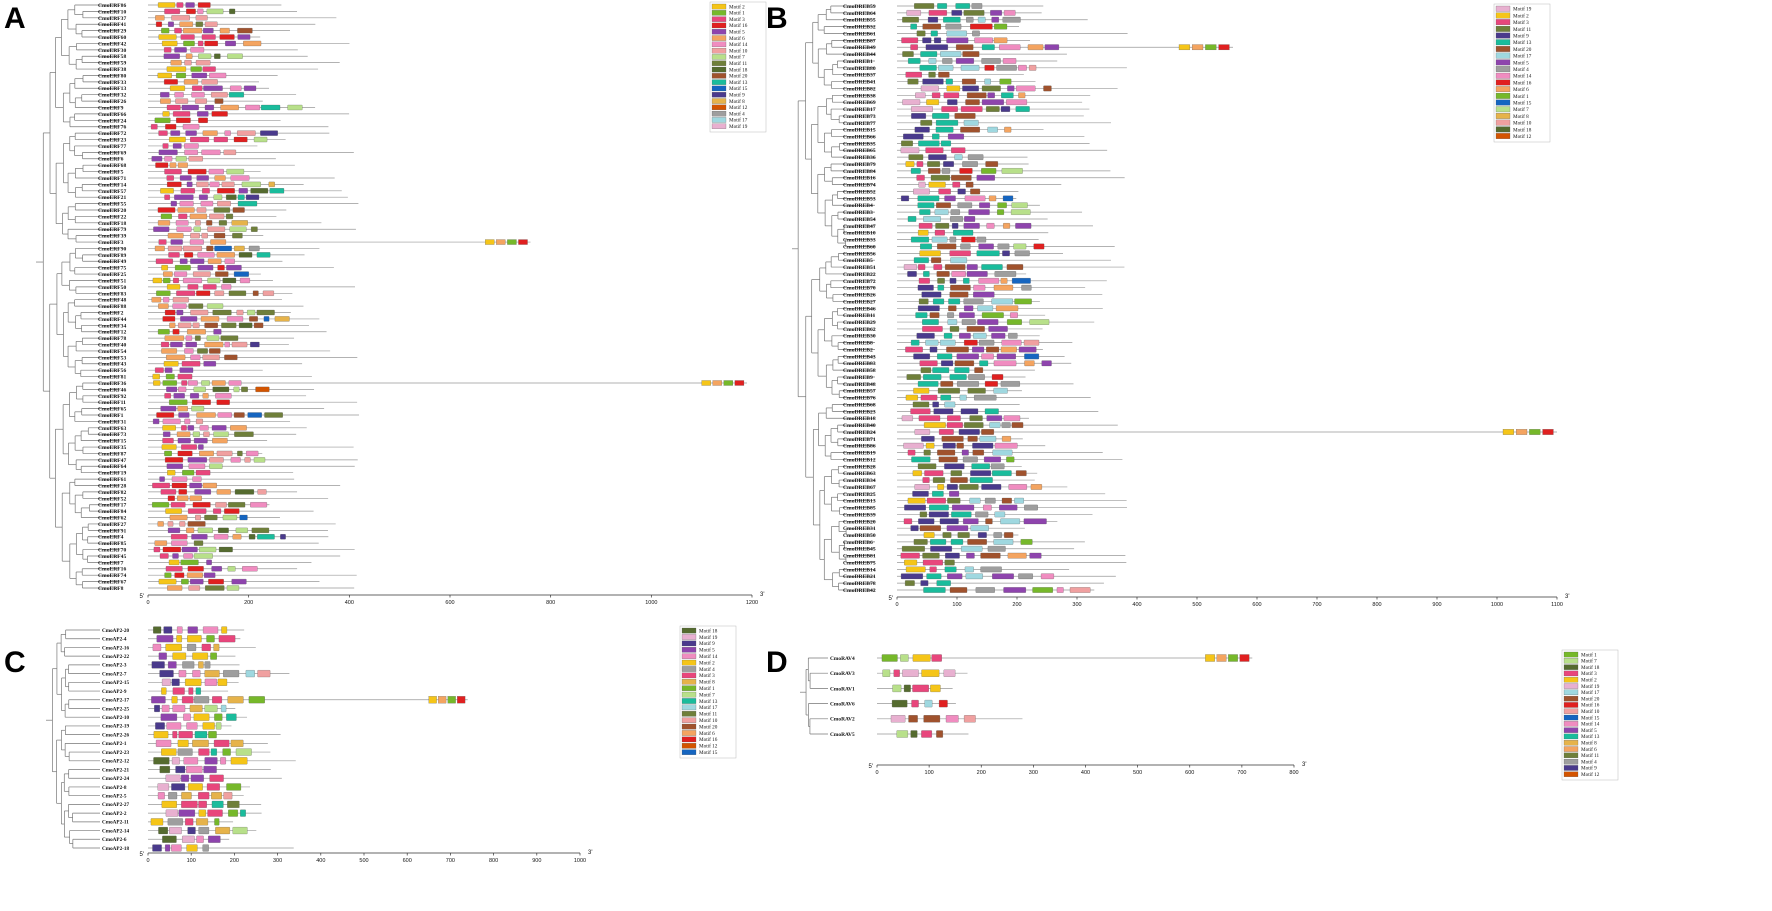  What do you see at coordinates (859, 124) in the screenshot?
I see `gene-name: CmoDREB77` at bounding box center [859, 124].